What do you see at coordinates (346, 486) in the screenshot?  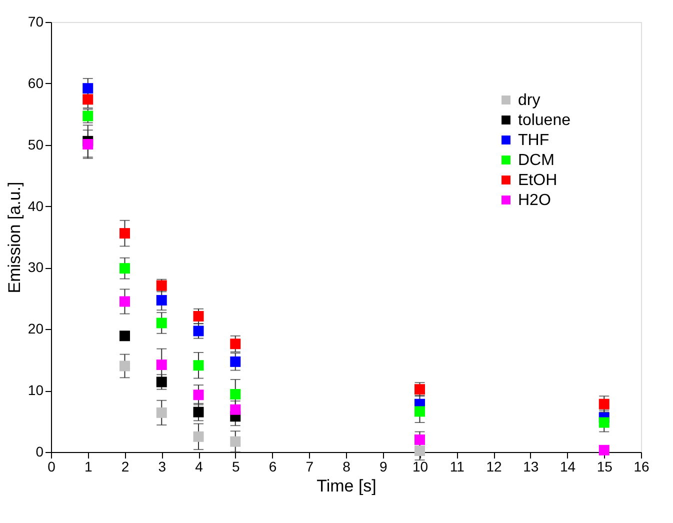 I see `x-axis-title: Time [s]` at bounding box center [346, 486].